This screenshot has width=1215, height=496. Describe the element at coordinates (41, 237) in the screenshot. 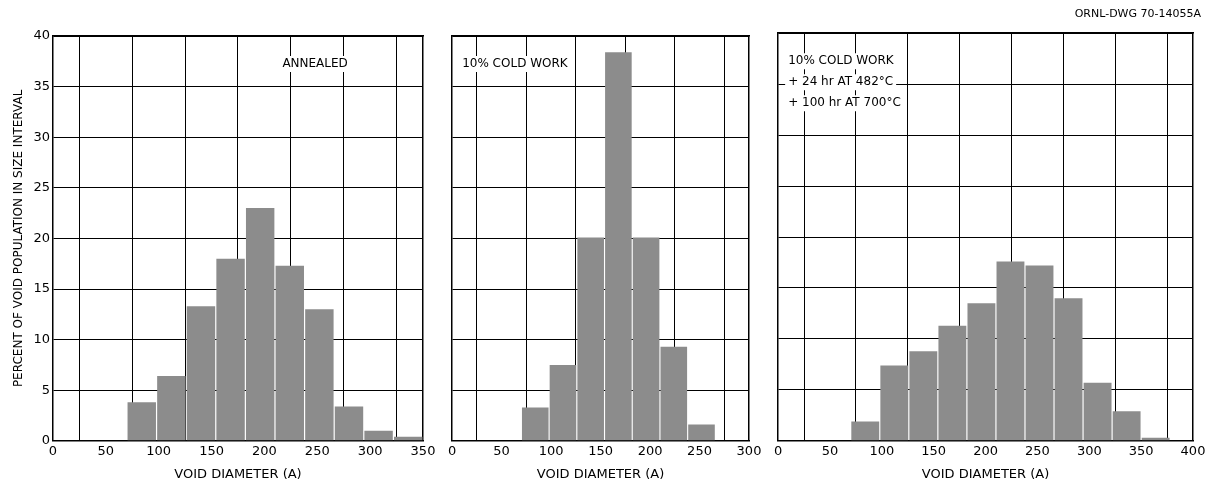

I see `y-tick-label: 20` at that location.